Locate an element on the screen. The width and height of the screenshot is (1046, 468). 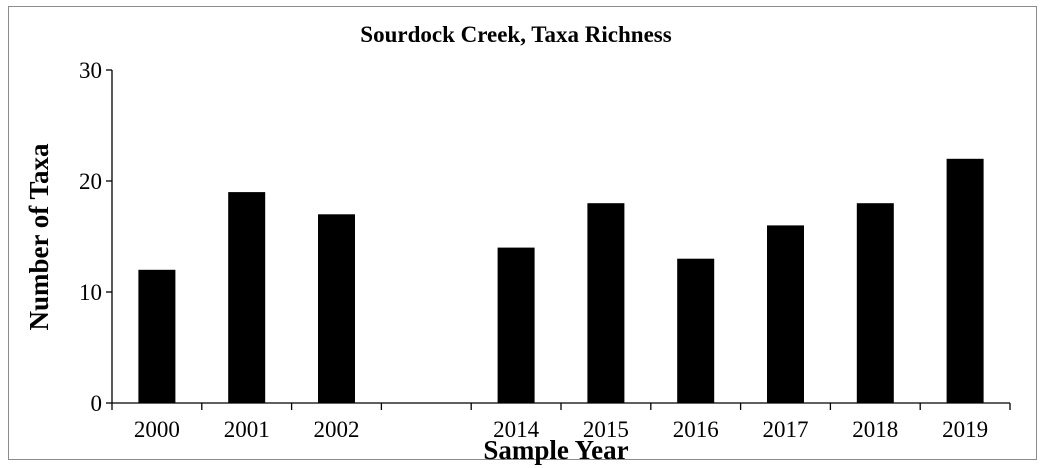
bar-2002 is located at coordinates (336, 308).